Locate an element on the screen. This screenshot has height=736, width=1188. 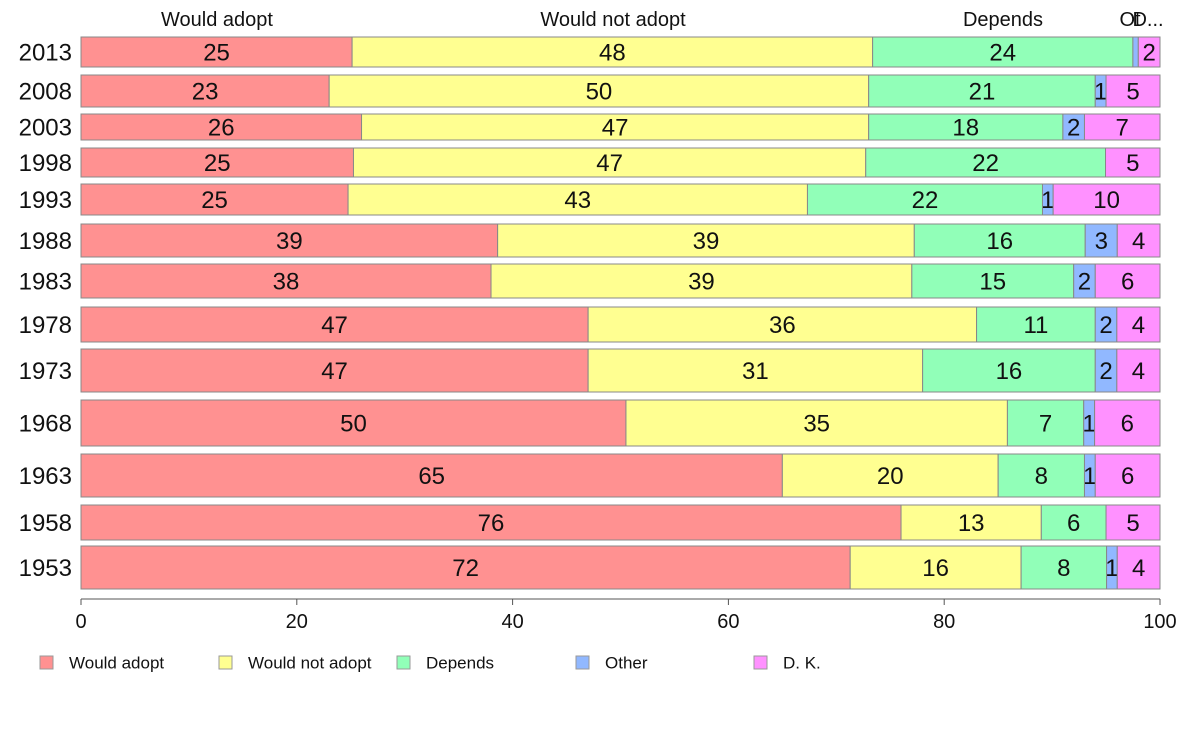
bar-would-adopt-2008 is located at coordinates (205, 91).